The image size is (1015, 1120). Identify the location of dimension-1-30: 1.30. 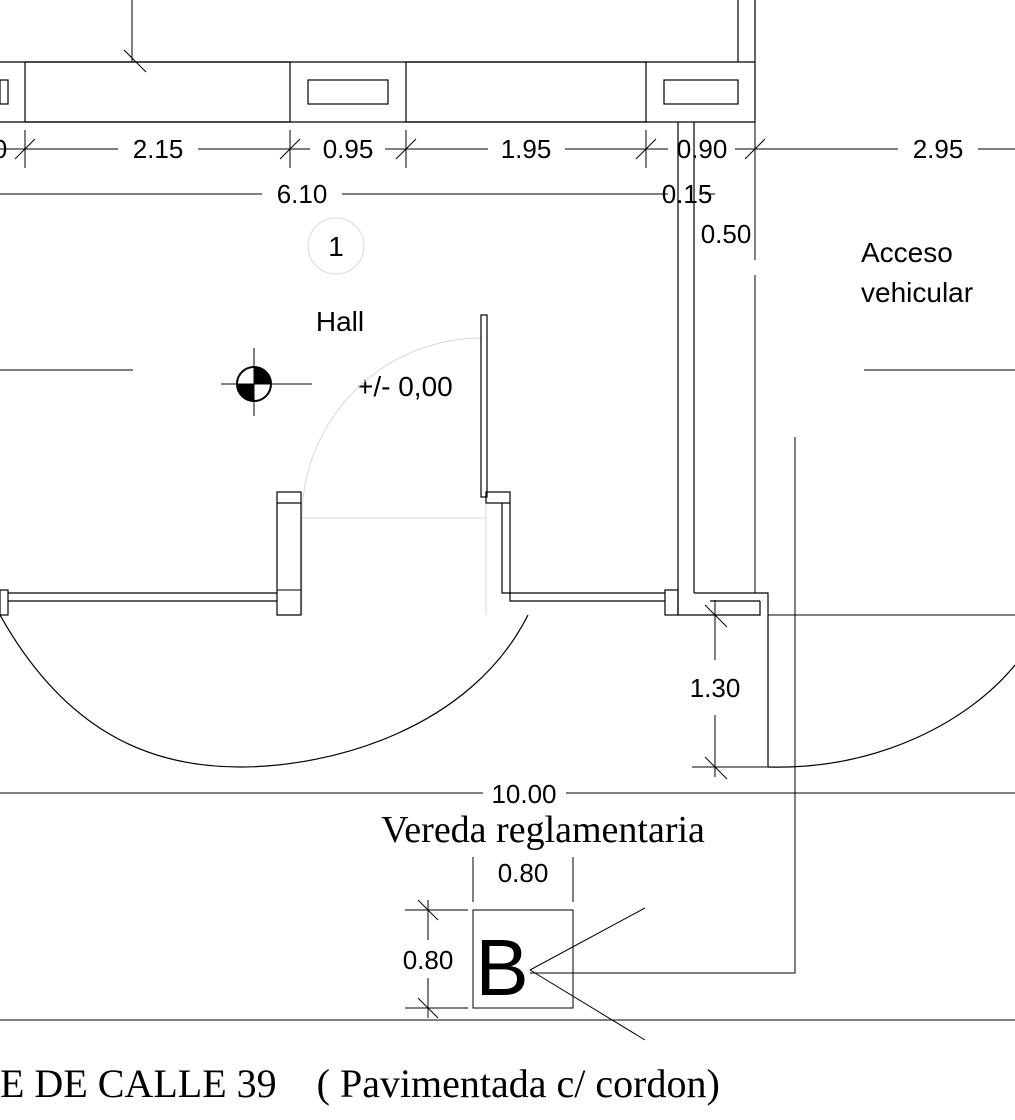
(730, 690).